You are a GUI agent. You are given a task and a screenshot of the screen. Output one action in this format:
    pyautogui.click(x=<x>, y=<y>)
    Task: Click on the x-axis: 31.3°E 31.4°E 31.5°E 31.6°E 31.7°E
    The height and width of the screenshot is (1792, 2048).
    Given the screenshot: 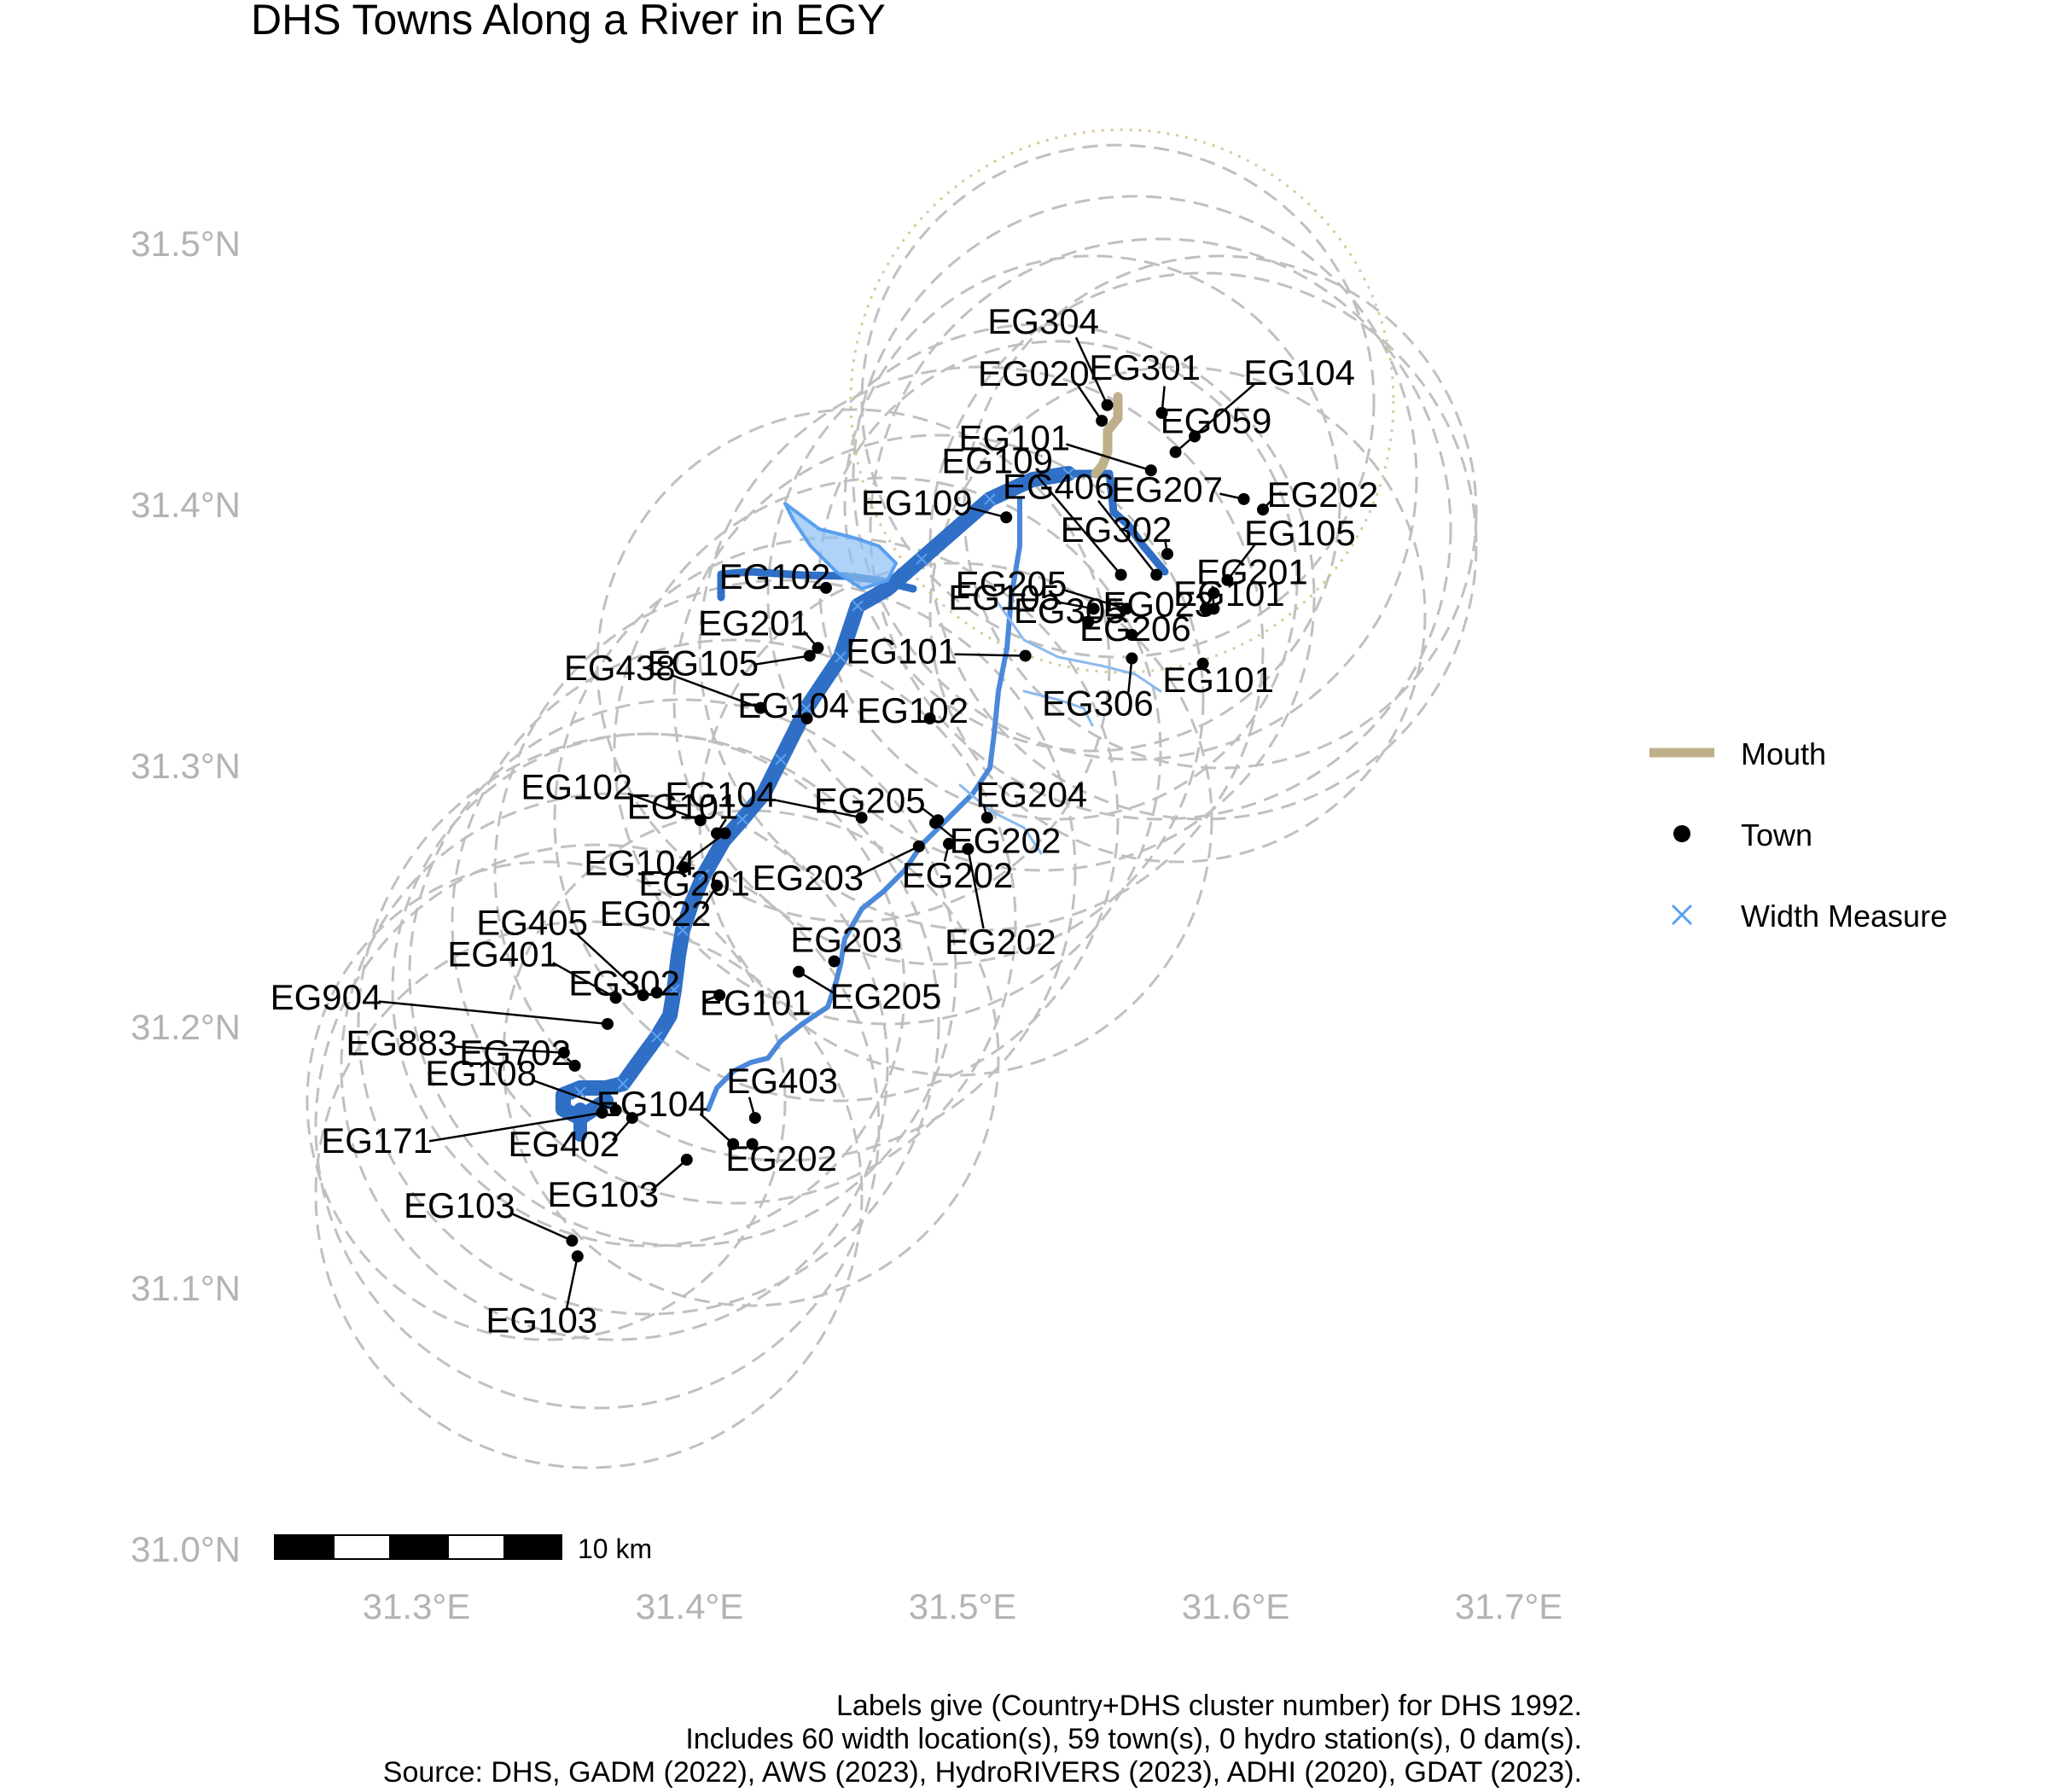 What is the action you would take?
    pyautogui.click(x=963, y=1606)
    